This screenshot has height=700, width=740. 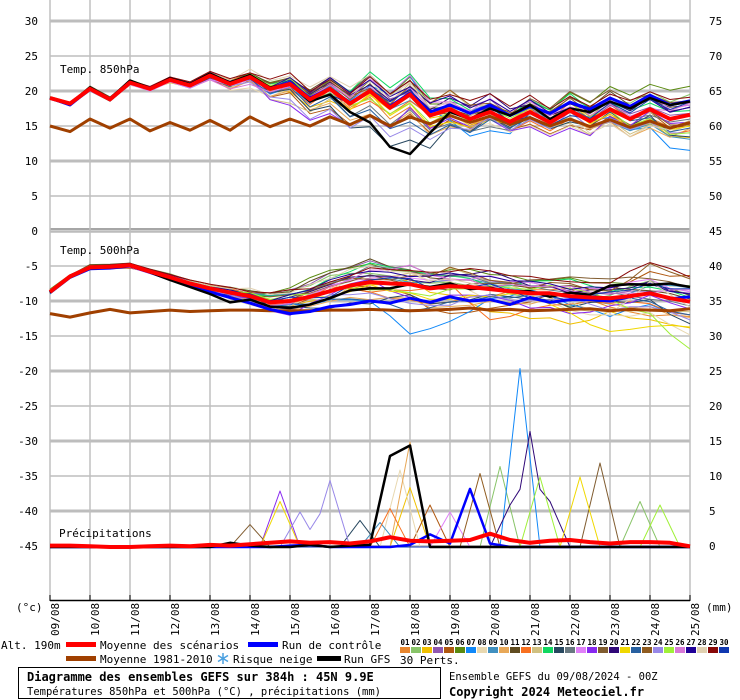 What do you see at coordinates (331, 645) in the screenshot?
I see `legend-control-label: Run de contrôle` at bounding box center [331, 645].